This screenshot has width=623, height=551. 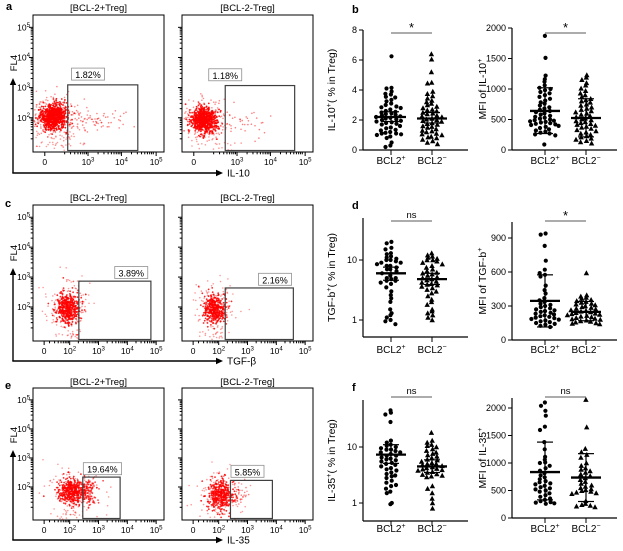 What do you see at coordinates (331, 90) in the screenshot?
I see `y-axis-label: IL-10+( % in Treg)` at bounding box center [331, 90].